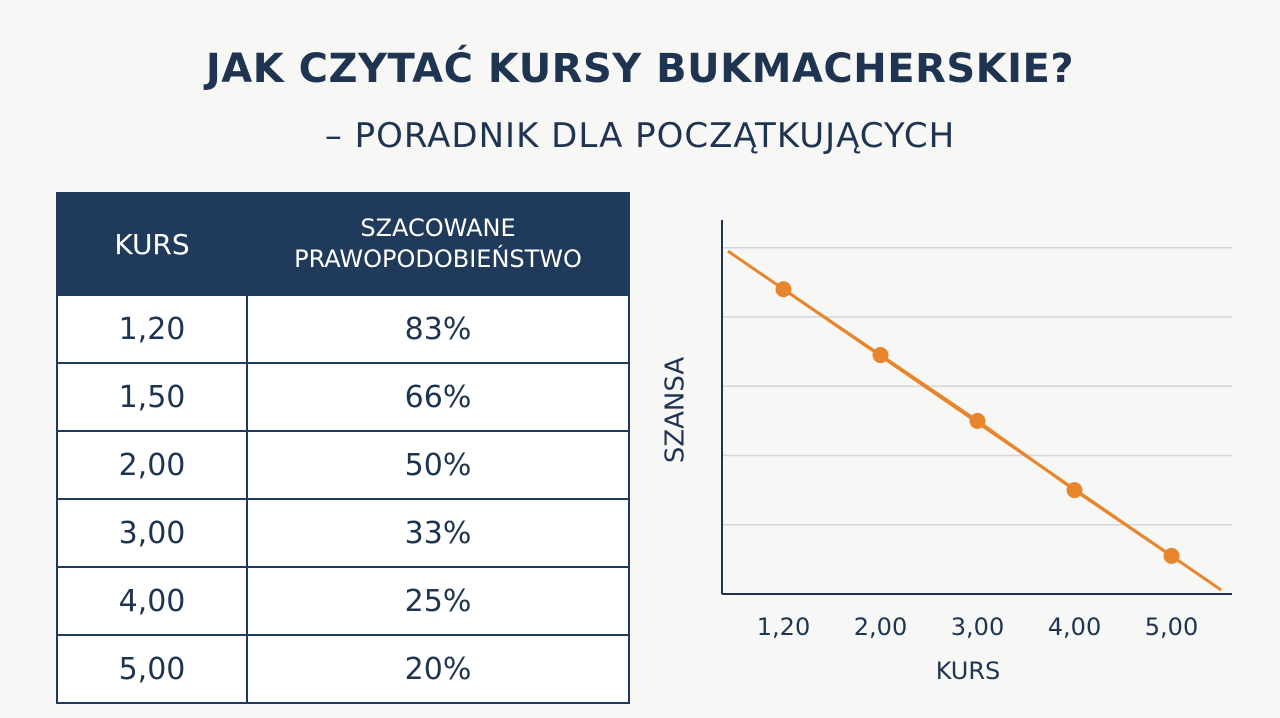 This screenshot has height=718, width=1280. I want to click on table-cell: 25%, so click(438, 601).